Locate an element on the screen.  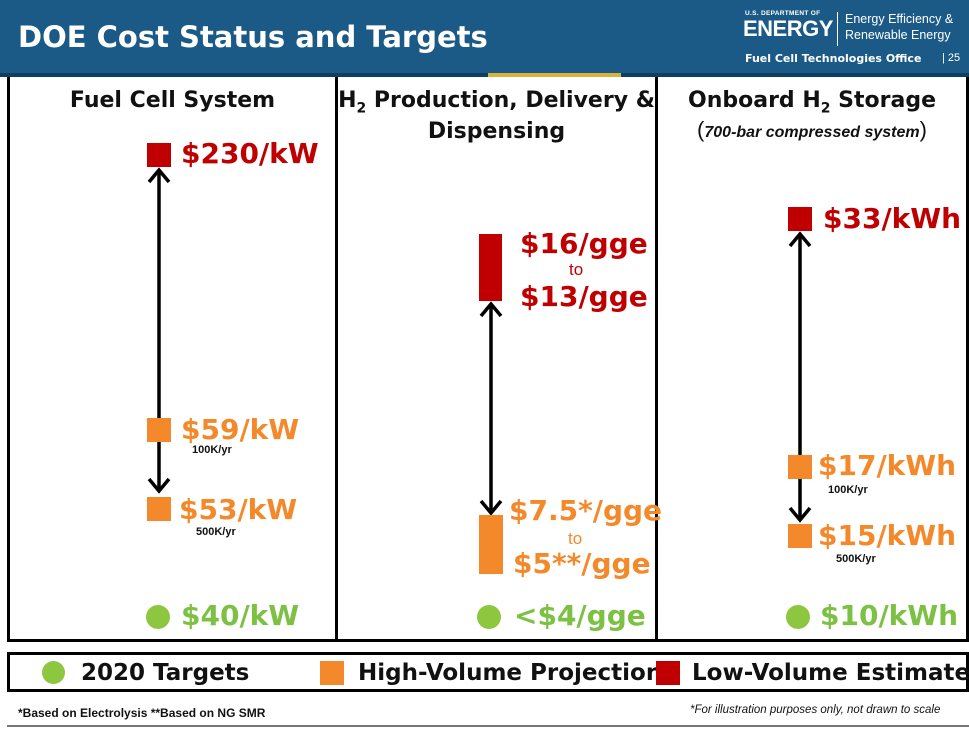
logo-divider is located at coordinates (837, 29).